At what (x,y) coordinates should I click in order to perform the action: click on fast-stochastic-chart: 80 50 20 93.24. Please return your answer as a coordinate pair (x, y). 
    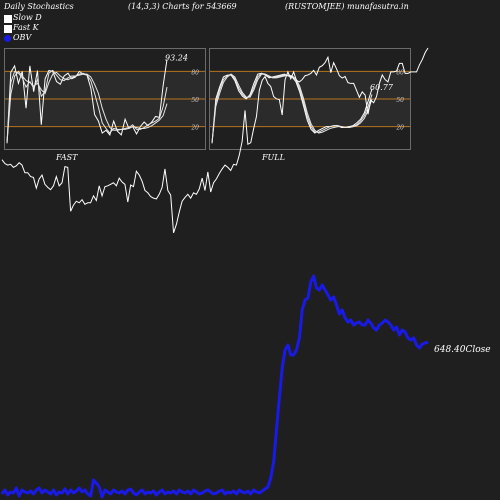
    Looking at the image, I should click on (105, 98).